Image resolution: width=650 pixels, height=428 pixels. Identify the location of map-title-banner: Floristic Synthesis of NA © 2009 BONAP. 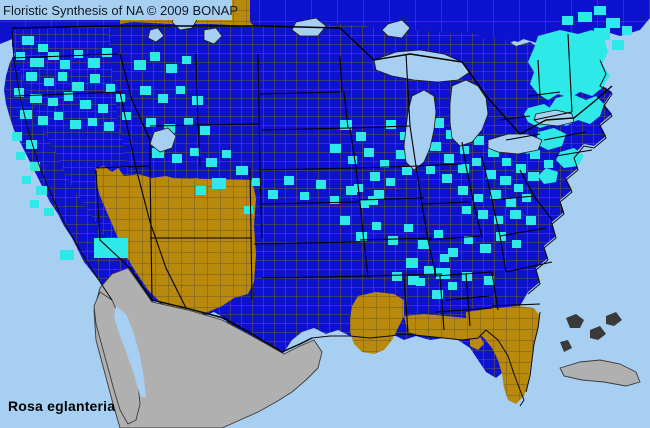
(119, 10).